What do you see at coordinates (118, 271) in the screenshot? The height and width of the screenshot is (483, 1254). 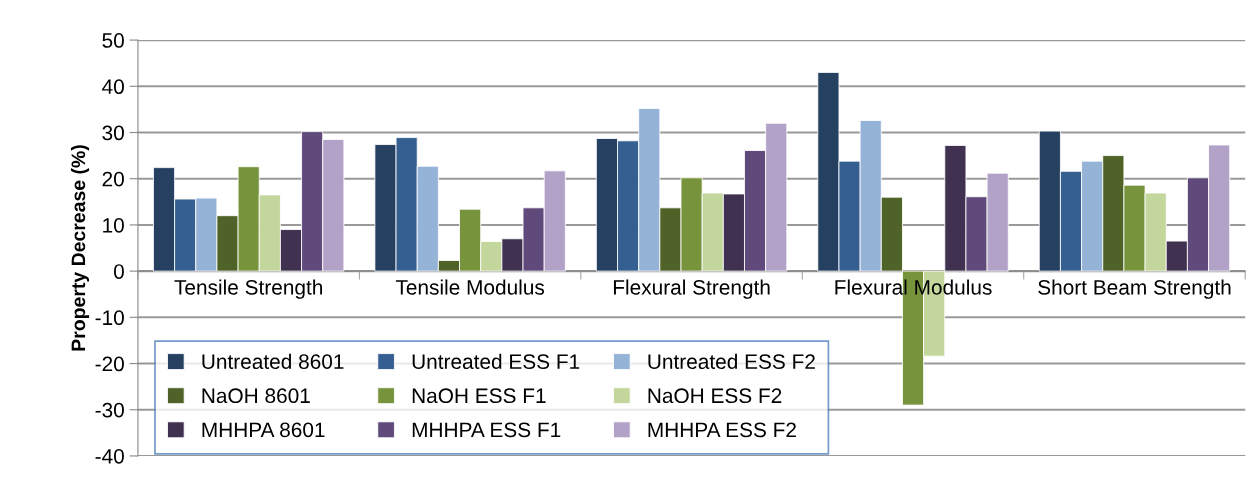 I see `y-tick-label: 0` at bounding box center [118, 271].